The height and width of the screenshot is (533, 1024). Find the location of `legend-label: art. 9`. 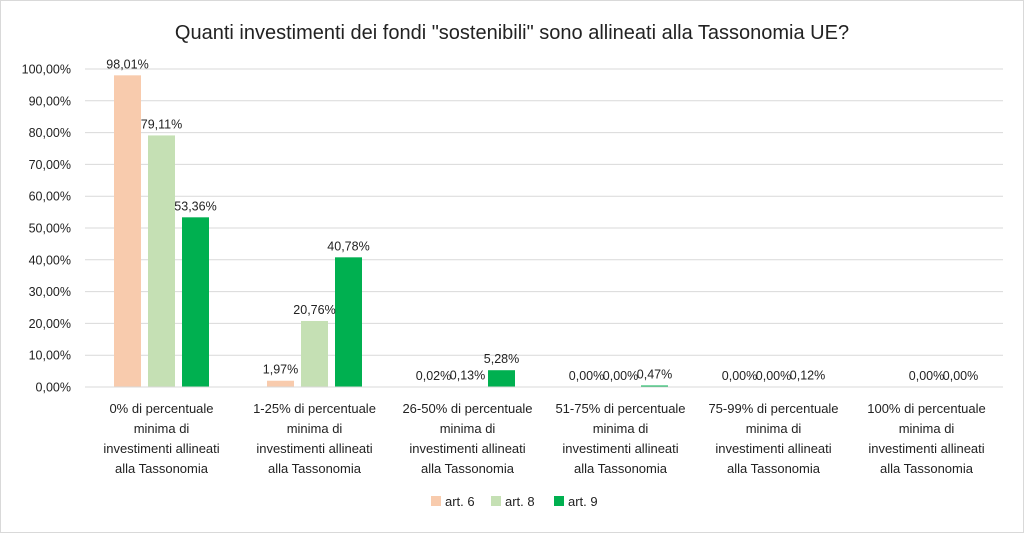

legend-label: art. 9 is located at coordinates (583, 501).